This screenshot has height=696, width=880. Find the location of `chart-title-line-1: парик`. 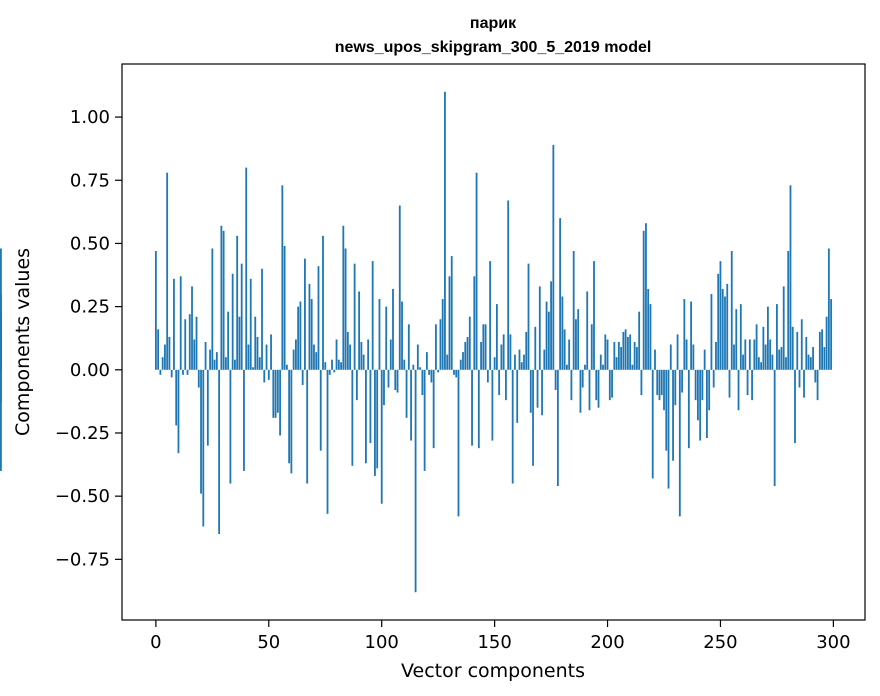

chart-title-line-1: парик is located at coordinates (493, 23).